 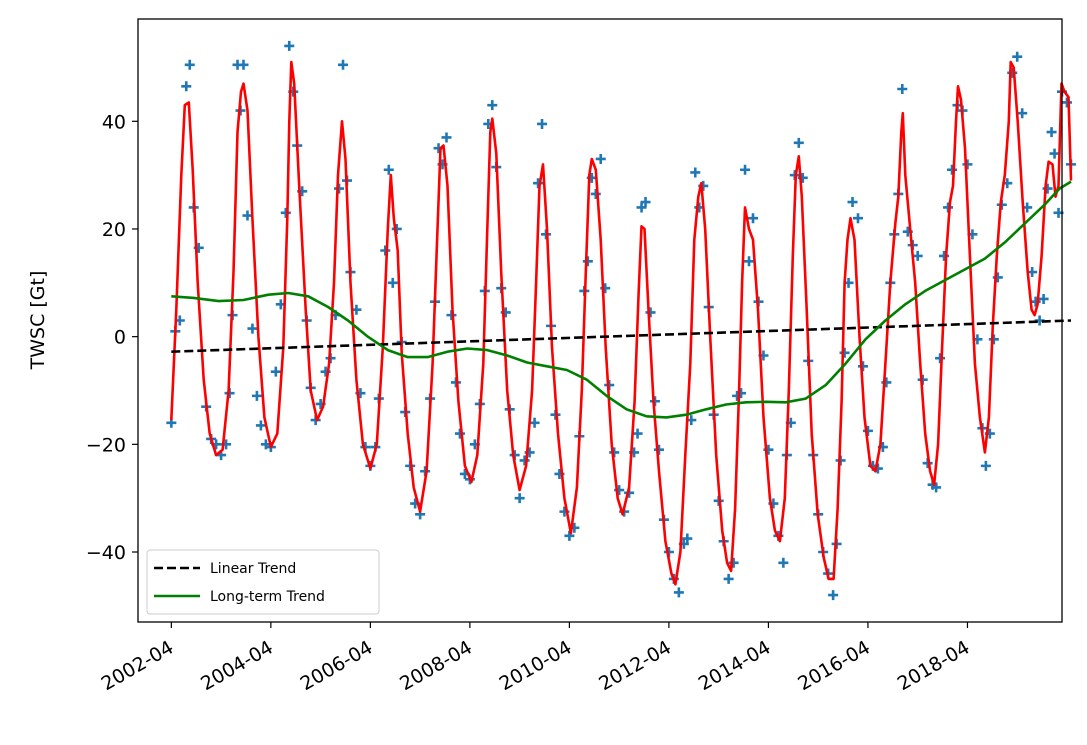 What do you see at coordinates (114, 230) in the screenshot?
I see `y-tick-label: 20` at bounding box center [114, 230].